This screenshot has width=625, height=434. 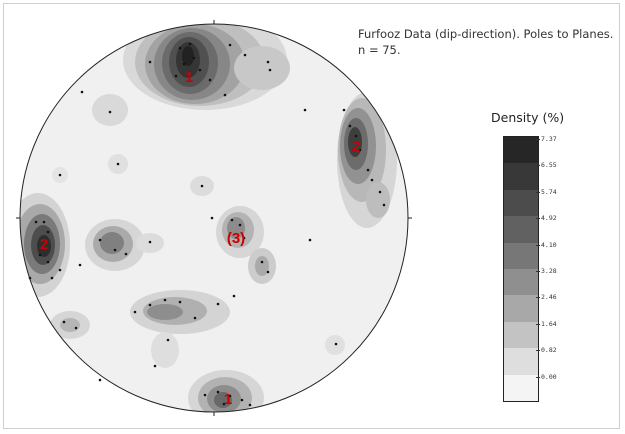 I want to click on cluster-label-top: 1, so click(x=189, y=77).